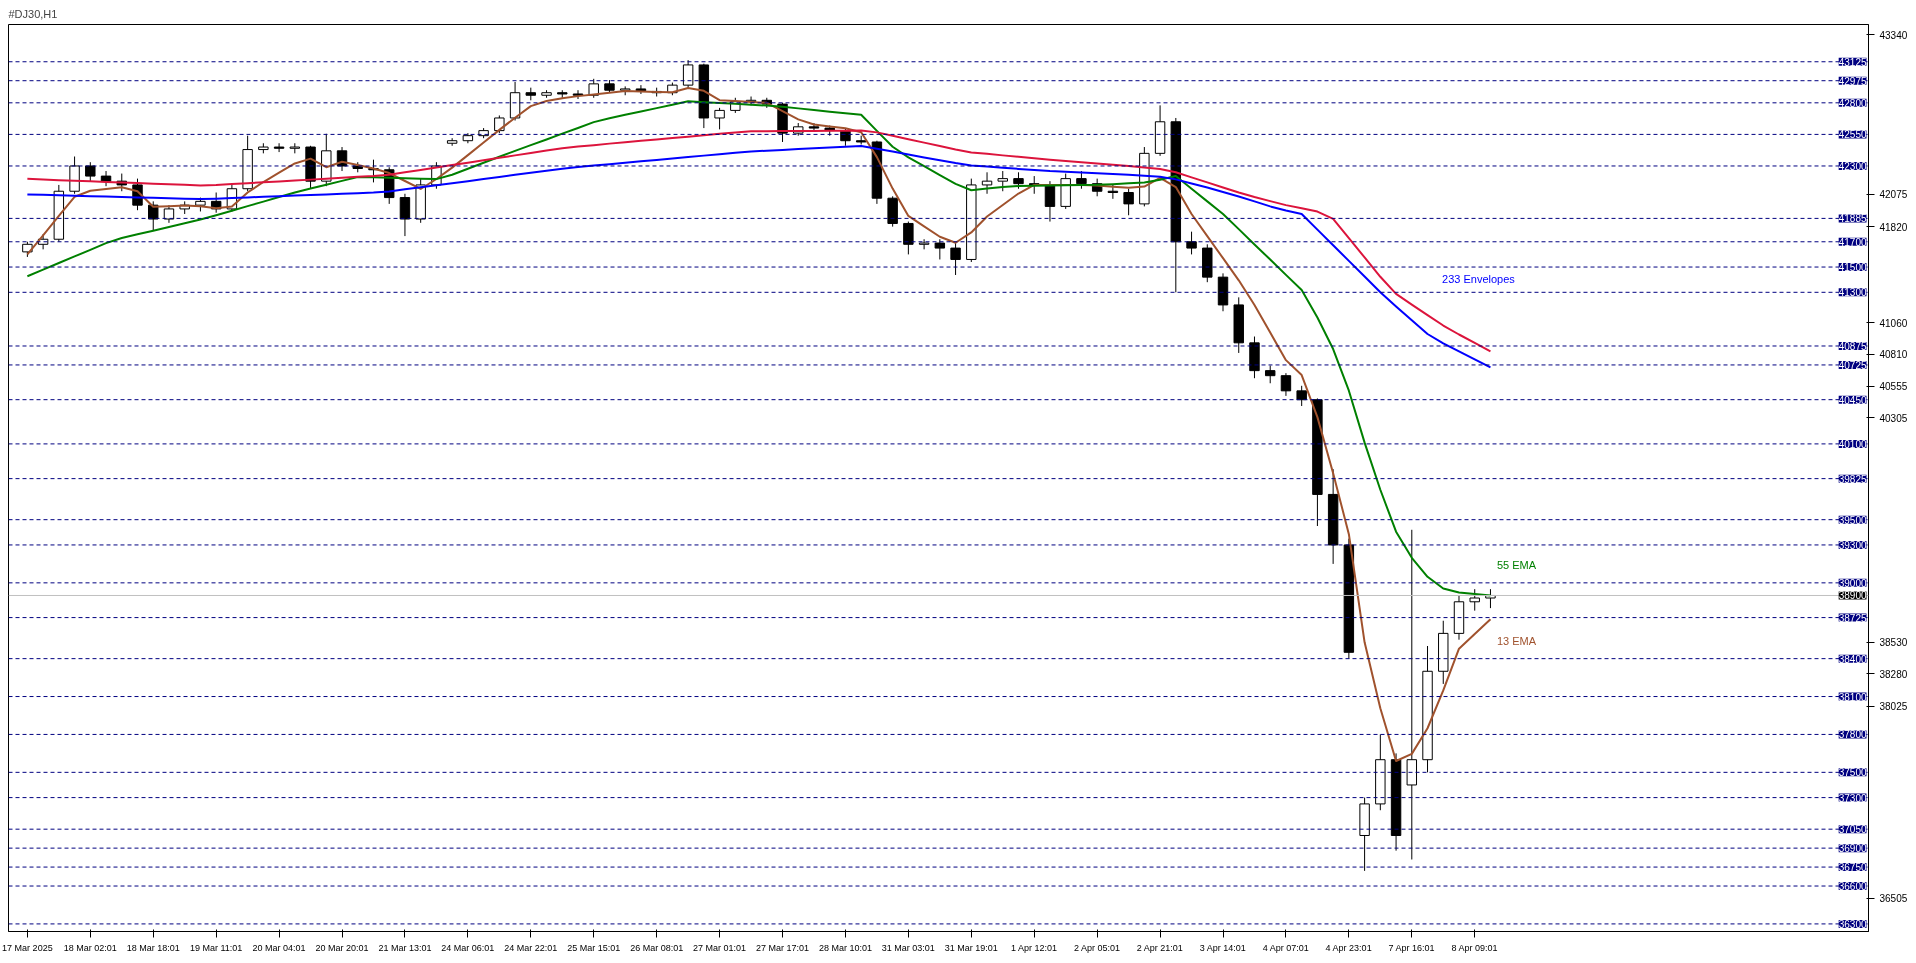 This screenshot has width=1916, height=963. I want to click on x-tick-label: 18 Mar 18:01, so click(153, 947).